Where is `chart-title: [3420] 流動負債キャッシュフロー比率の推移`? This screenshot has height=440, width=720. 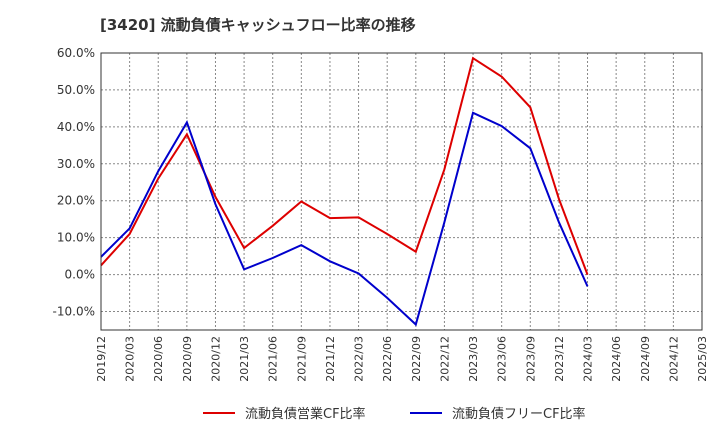
chart-title: [3420] 流動負債キャッシュフロー比率の推移 is located at coordinates (258, 25).